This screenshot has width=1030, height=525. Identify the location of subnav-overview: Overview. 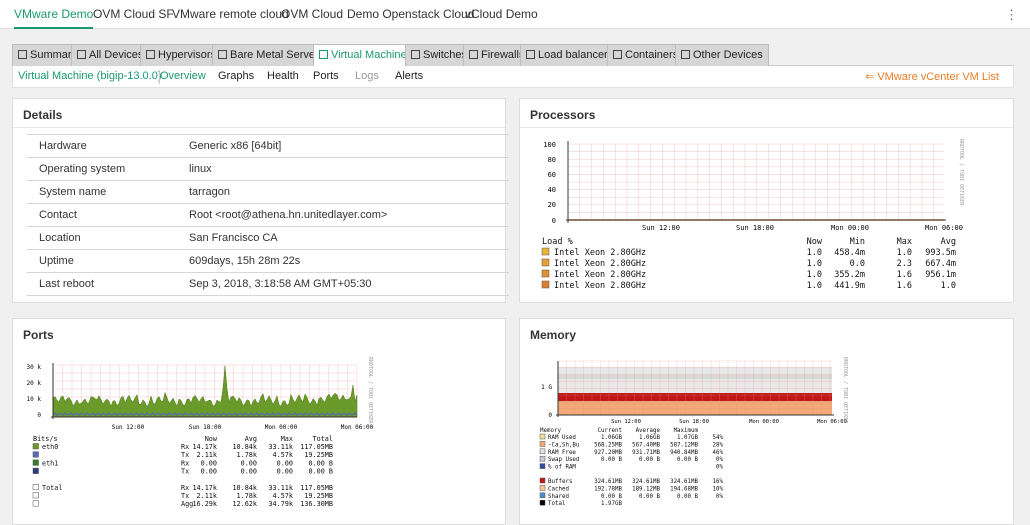
(183, 76).